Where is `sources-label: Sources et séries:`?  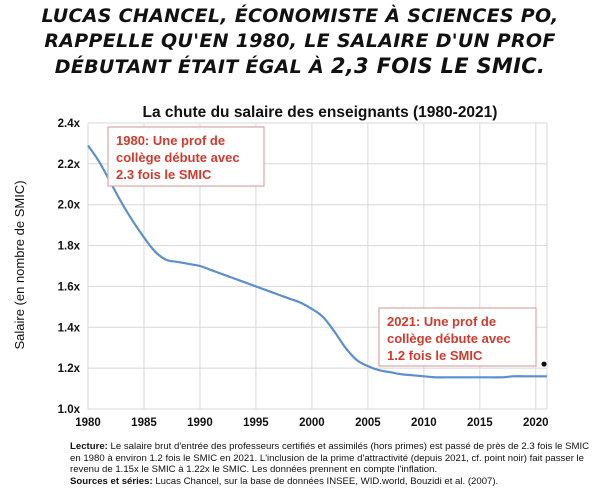
sources-label: Sources et séries: is located at coordinates (111, 481).